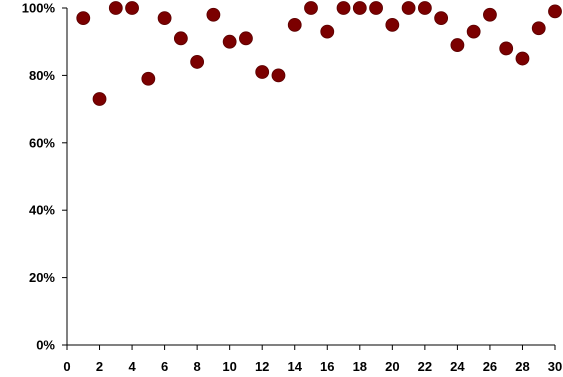  Describe the element at coordinates (312, 359) in the screenshot. I see `x-axis-ticks: 0 2 4 6 8 10 12 14 16 18 20 22 24 26 28 30` at that location.